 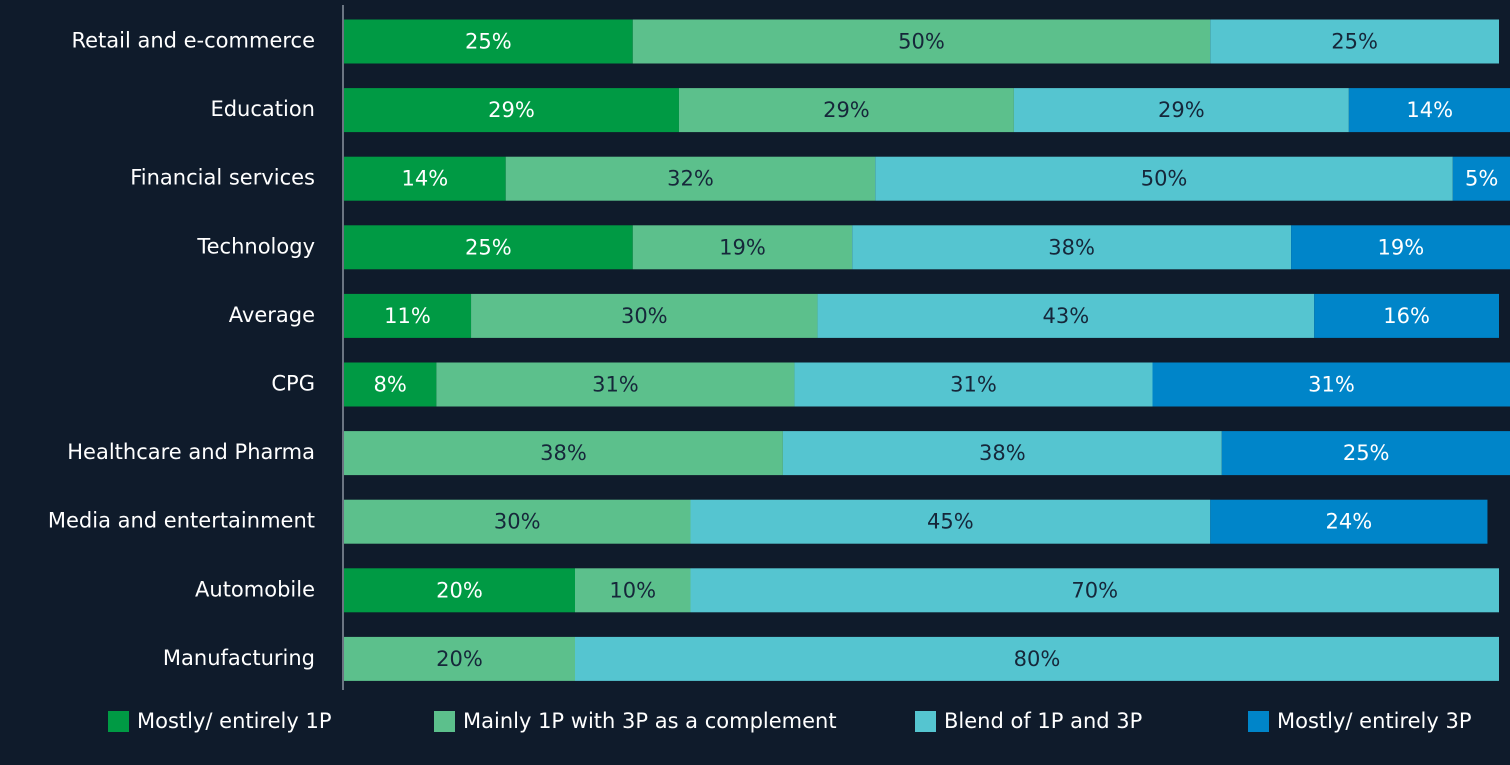 What do you see at coordinates (191, 452) in the screenshot?
I see `category-label: Healthcare and Pharma` at bounding box center [191, 452].